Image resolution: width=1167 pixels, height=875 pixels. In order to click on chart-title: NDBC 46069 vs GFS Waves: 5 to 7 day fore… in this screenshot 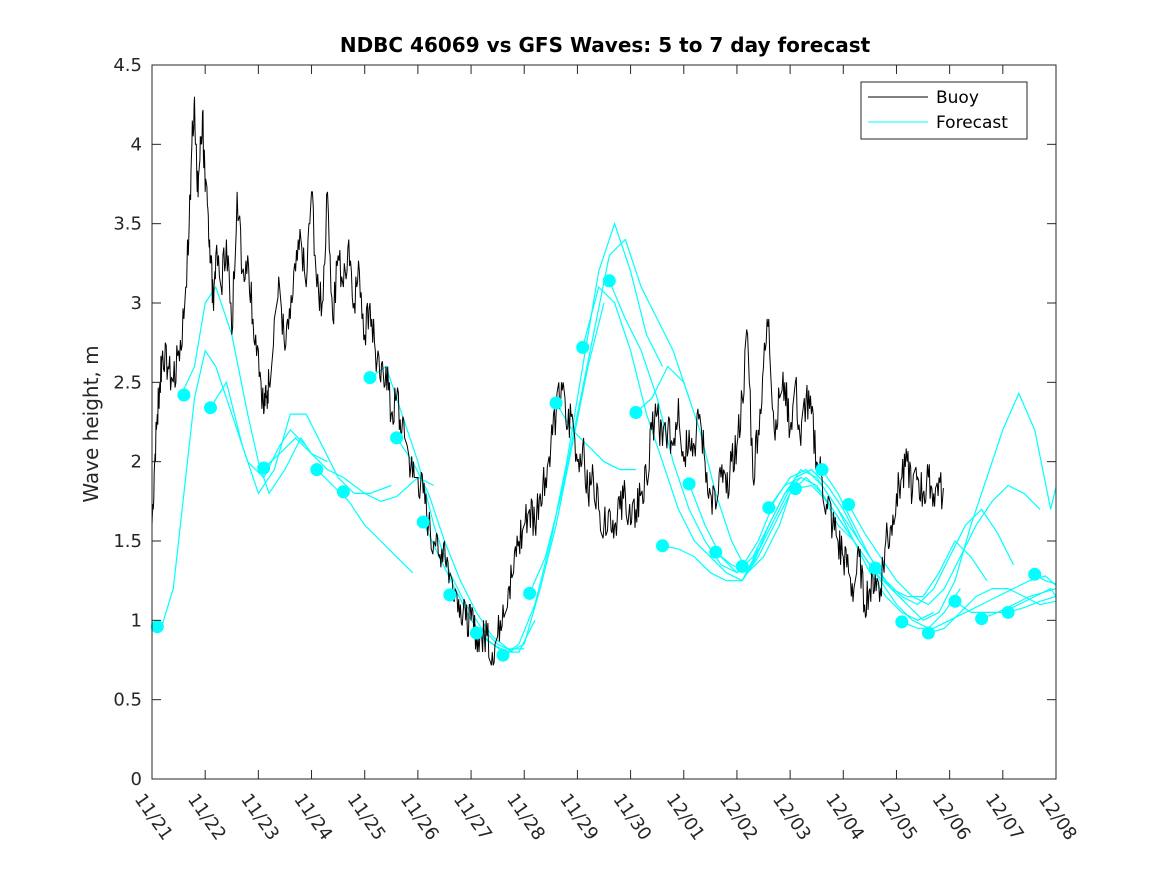, I will do `click(605, 45)`.